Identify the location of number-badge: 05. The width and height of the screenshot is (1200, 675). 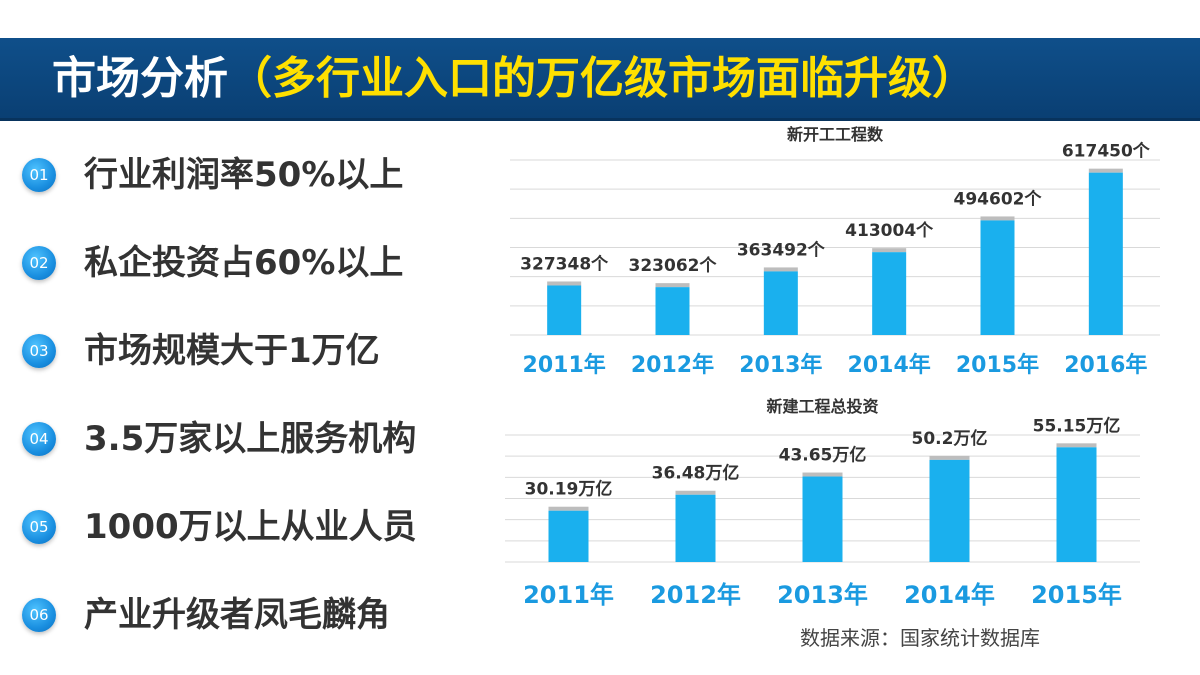
(39, 527).